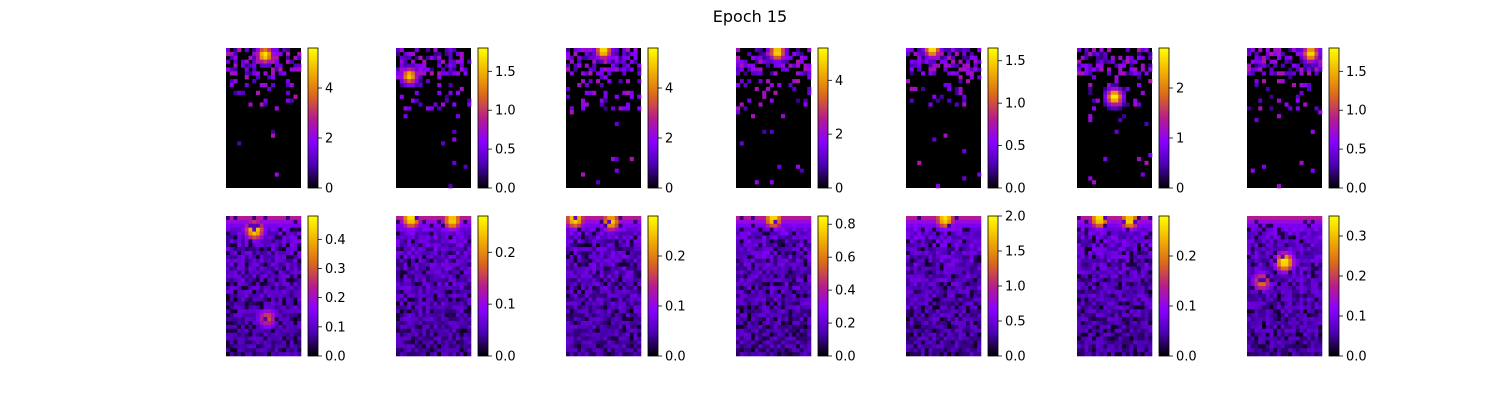  Describe the element at coordinates (1015, 287) in the screenshot. I see `colorbar-tick-label: 1.0` at that location.